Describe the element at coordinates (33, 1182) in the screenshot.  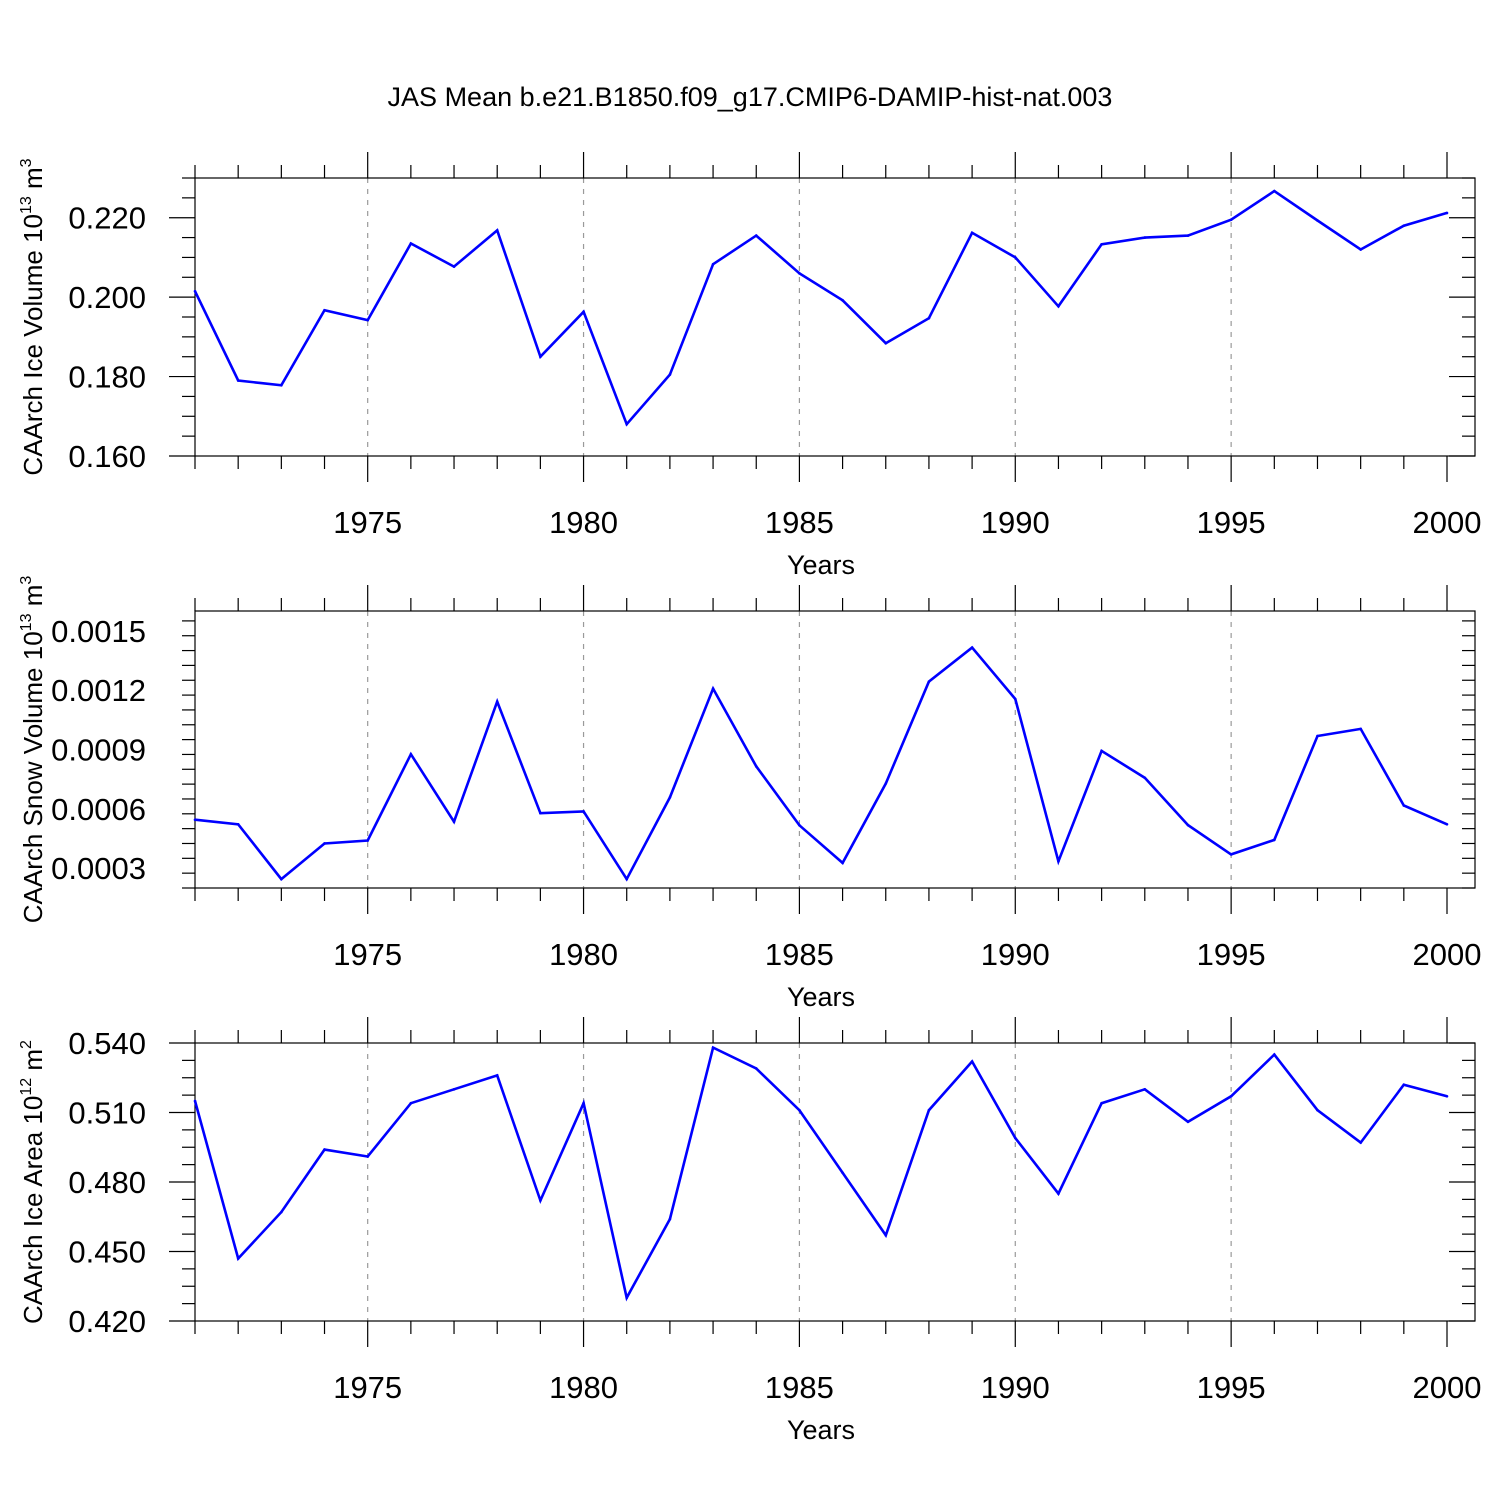
I see `y-axis-label: CAArch Ice Area 1012 m2` at that location.